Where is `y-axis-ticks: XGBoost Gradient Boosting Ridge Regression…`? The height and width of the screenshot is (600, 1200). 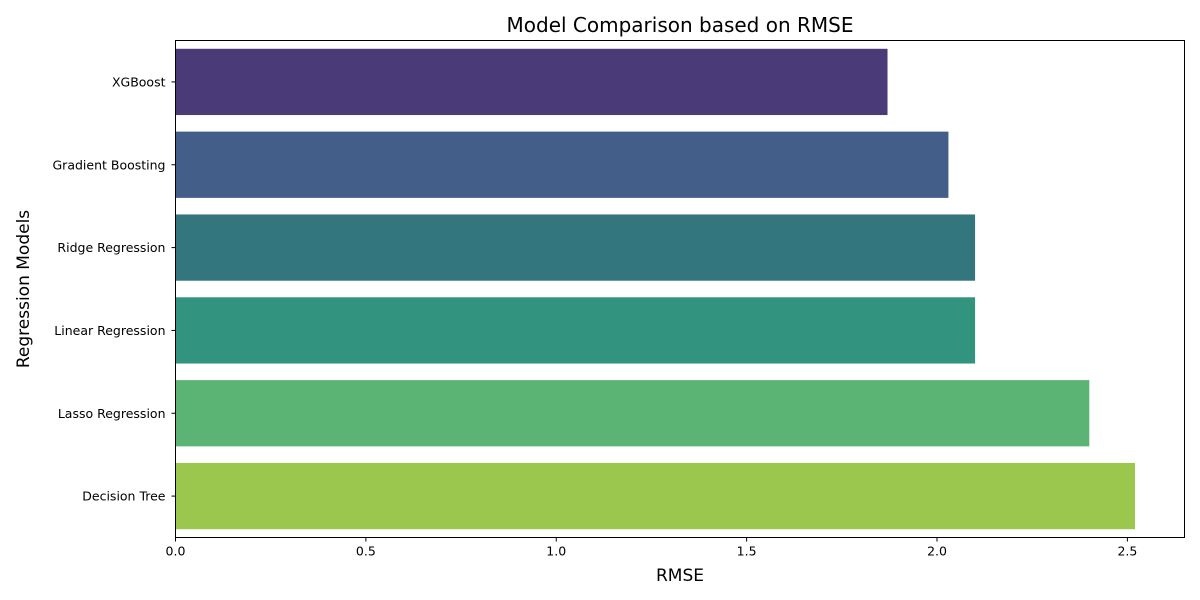 y-axis-ticks: XGBoost Gradient Boosting Ridge Regression… is located at coordinates (114, 289).